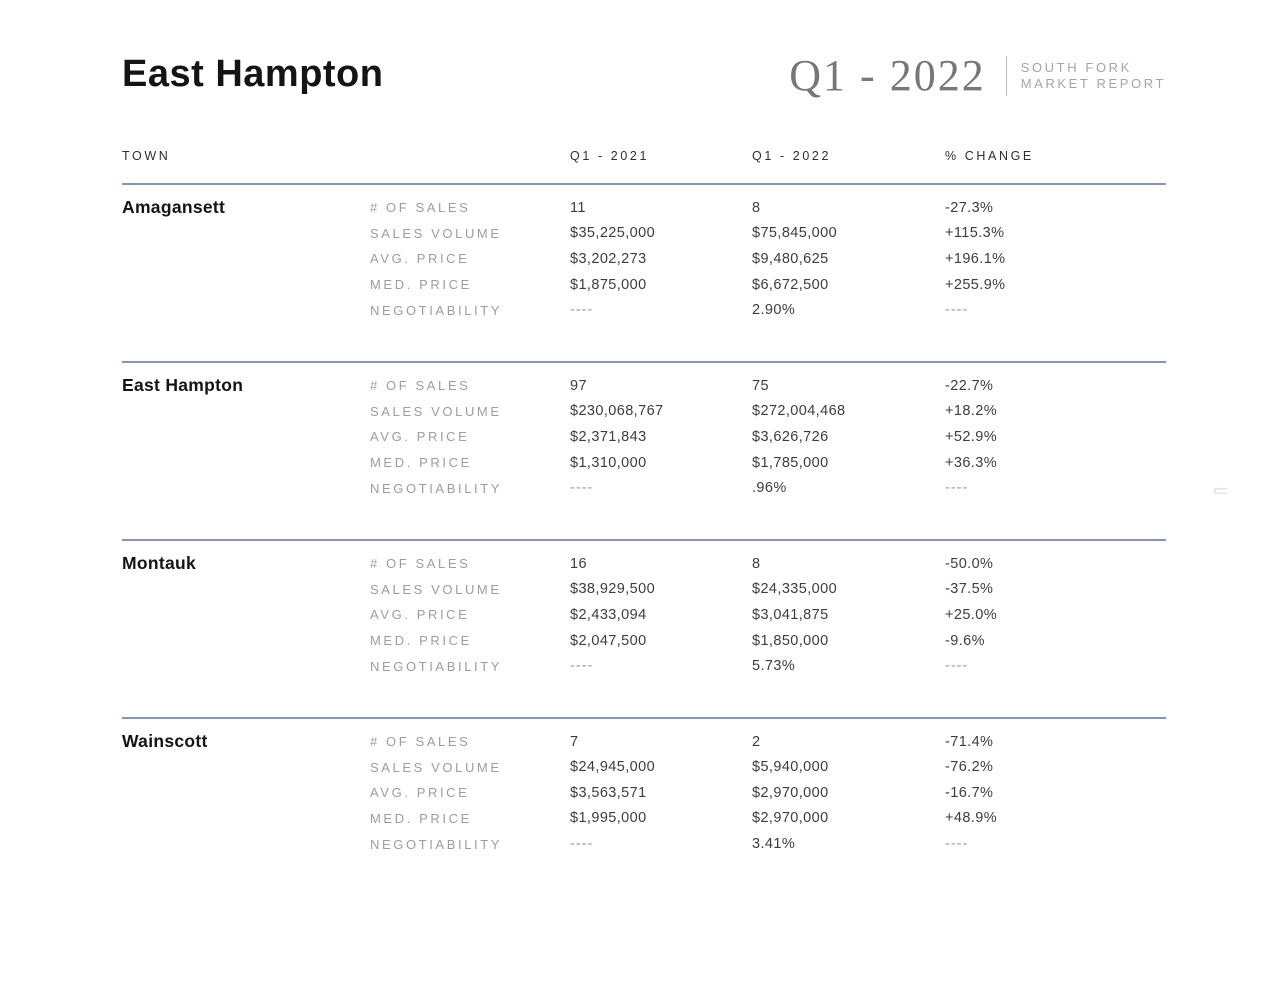 The height and width of the screenshot is (989, 1280). Describe the element at coordinates (613, 767) in the screenshot. I see `q1-2021-value: $24,945,000` at that location.